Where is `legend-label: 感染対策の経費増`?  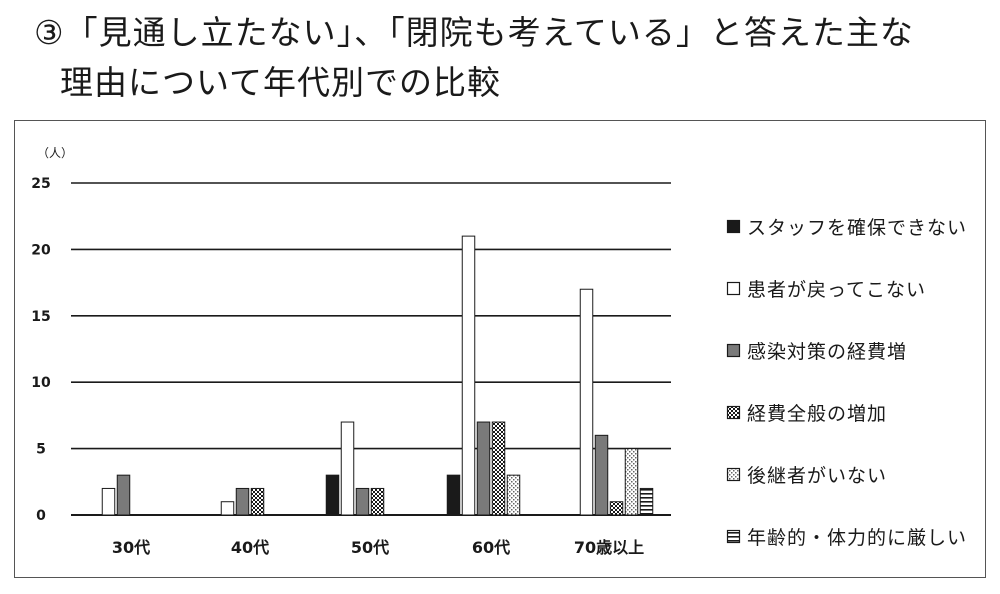
legend-label: 感染対策の経費増 is located at coordinates (827, 352).